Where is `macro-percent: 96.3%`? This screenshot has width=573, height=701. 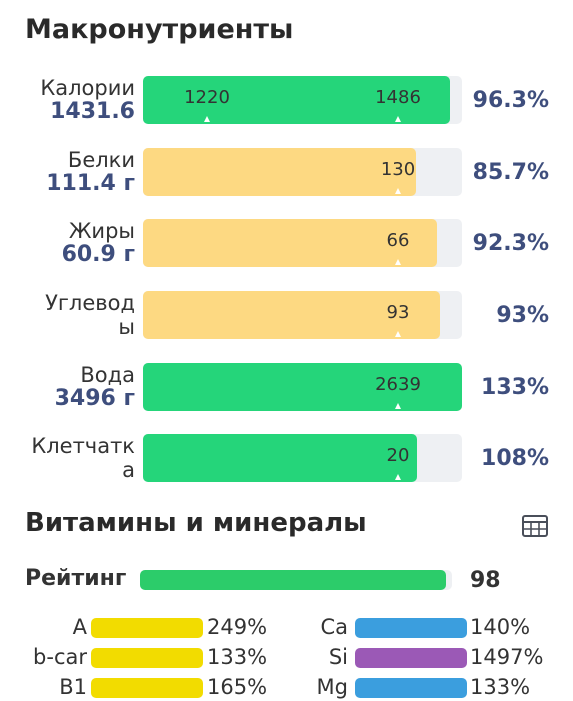 macro-percent: 96.3% is located at coordinates (510, 100).